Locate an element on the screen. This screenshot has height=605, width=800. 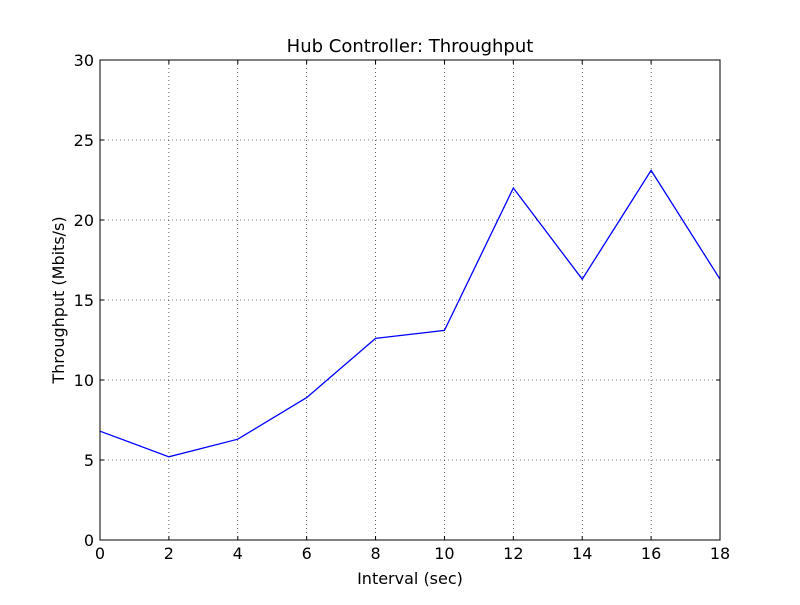
y-tick-label: 25 is located at coordinates (84, 140).